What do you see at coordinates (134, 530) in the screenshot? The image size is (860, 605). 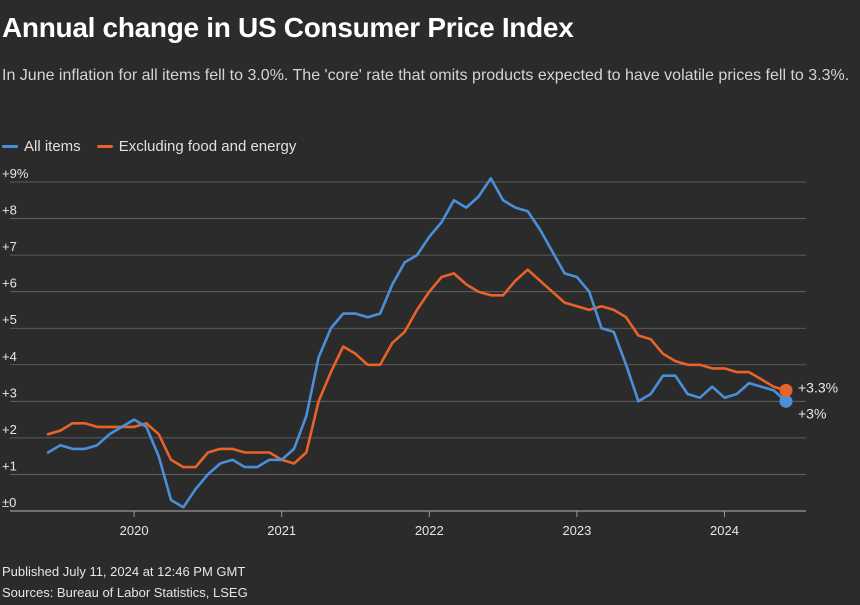 I see `x-tick-label: 2020` at bounding box center [134, 530].